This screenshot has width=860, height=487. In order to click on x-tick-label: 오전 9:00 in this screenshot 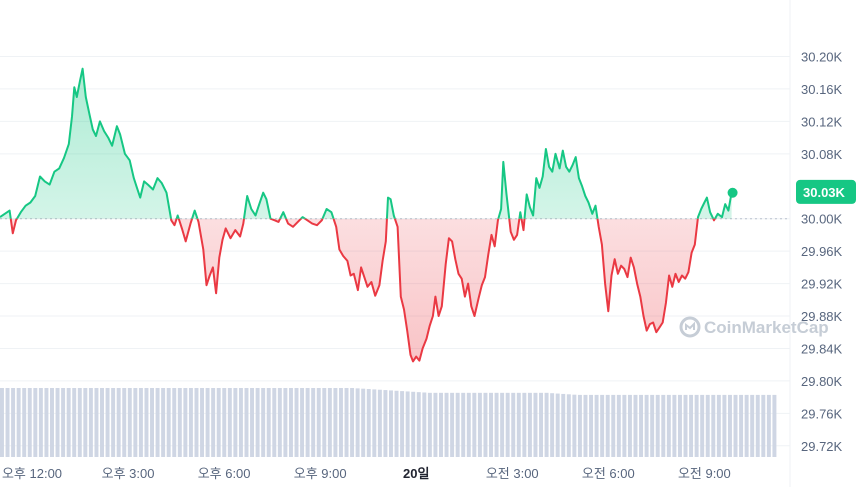, I will do `click(704, 473)`.